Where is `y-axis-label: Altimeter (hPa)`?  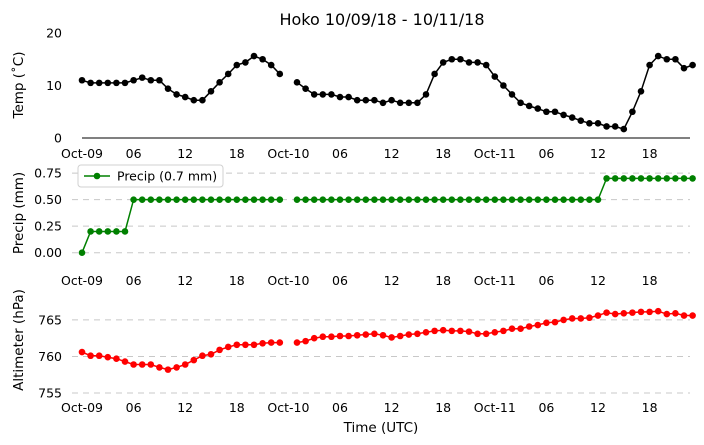 y-axis-label: Altimeter (hPa) is located at coordinates (19, 340).